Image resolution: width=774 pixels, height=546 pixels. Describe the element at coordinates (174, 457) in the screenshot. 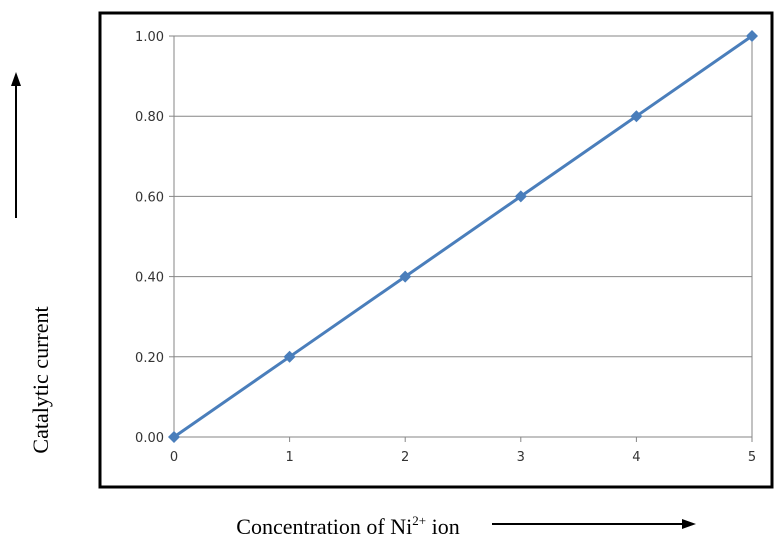

I see `x-tick-label: 0` at that location.